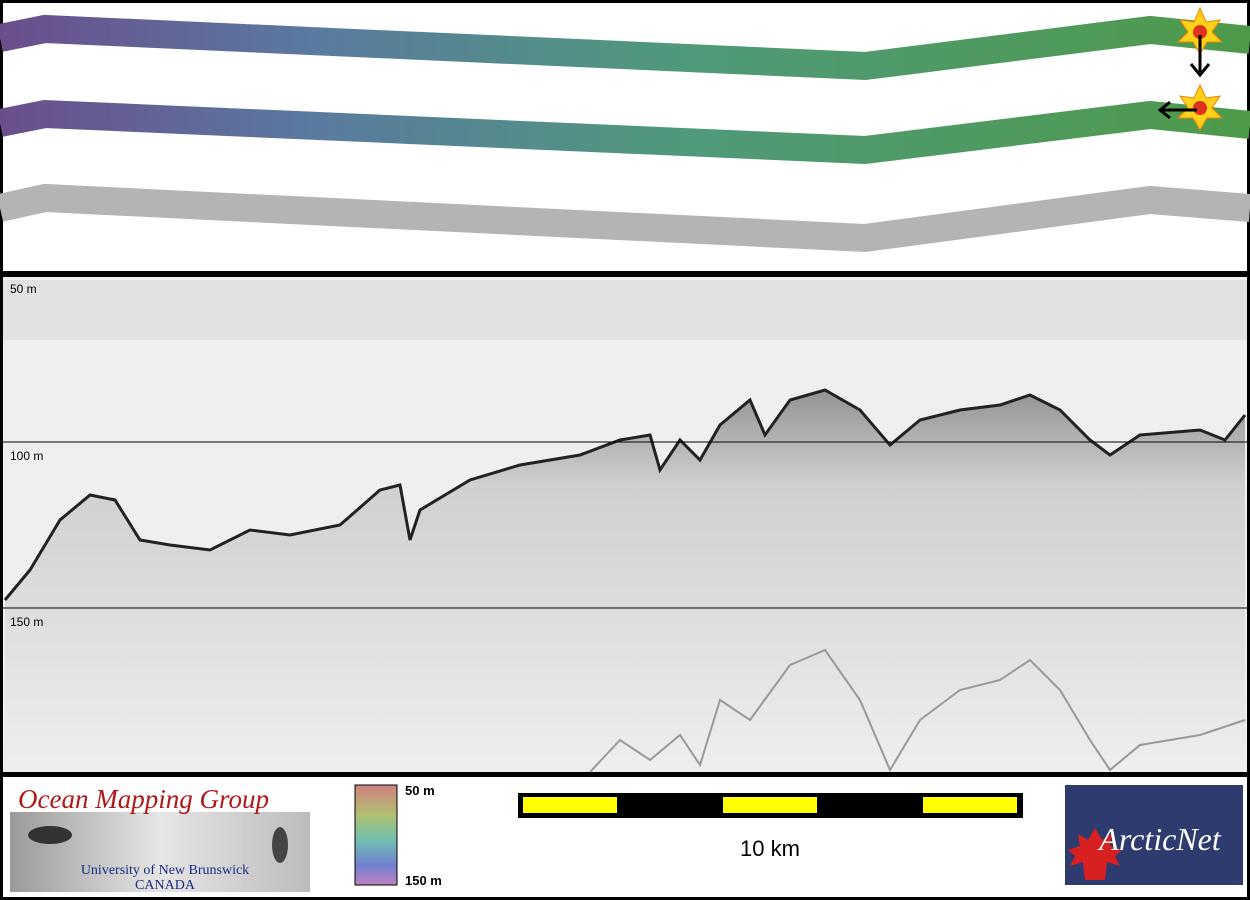 Image resolution: width=1250 pixels, height=900 pixels. Describe the element at coordinates (770, 848) in the screenshot. I see `scale-label: 10 km` at that location.